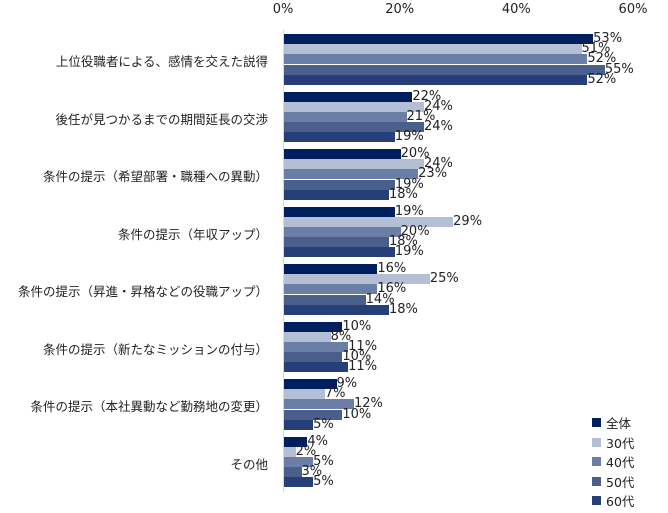  I want to click on legend-item: 全体, so click(613, 423).